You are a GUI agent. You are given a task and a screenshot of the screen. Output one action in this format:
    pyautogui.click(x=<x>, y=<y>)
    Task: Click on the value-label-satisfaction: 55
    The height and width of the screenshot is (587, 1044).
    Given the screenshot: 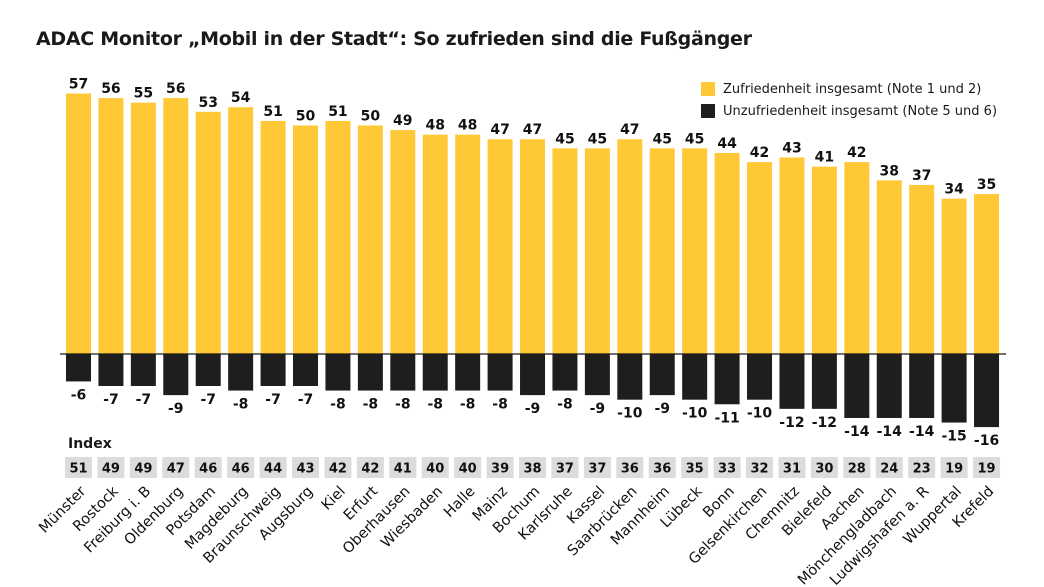 What is the action you would take?
    pyautogui.click(x=143, y=94)
    